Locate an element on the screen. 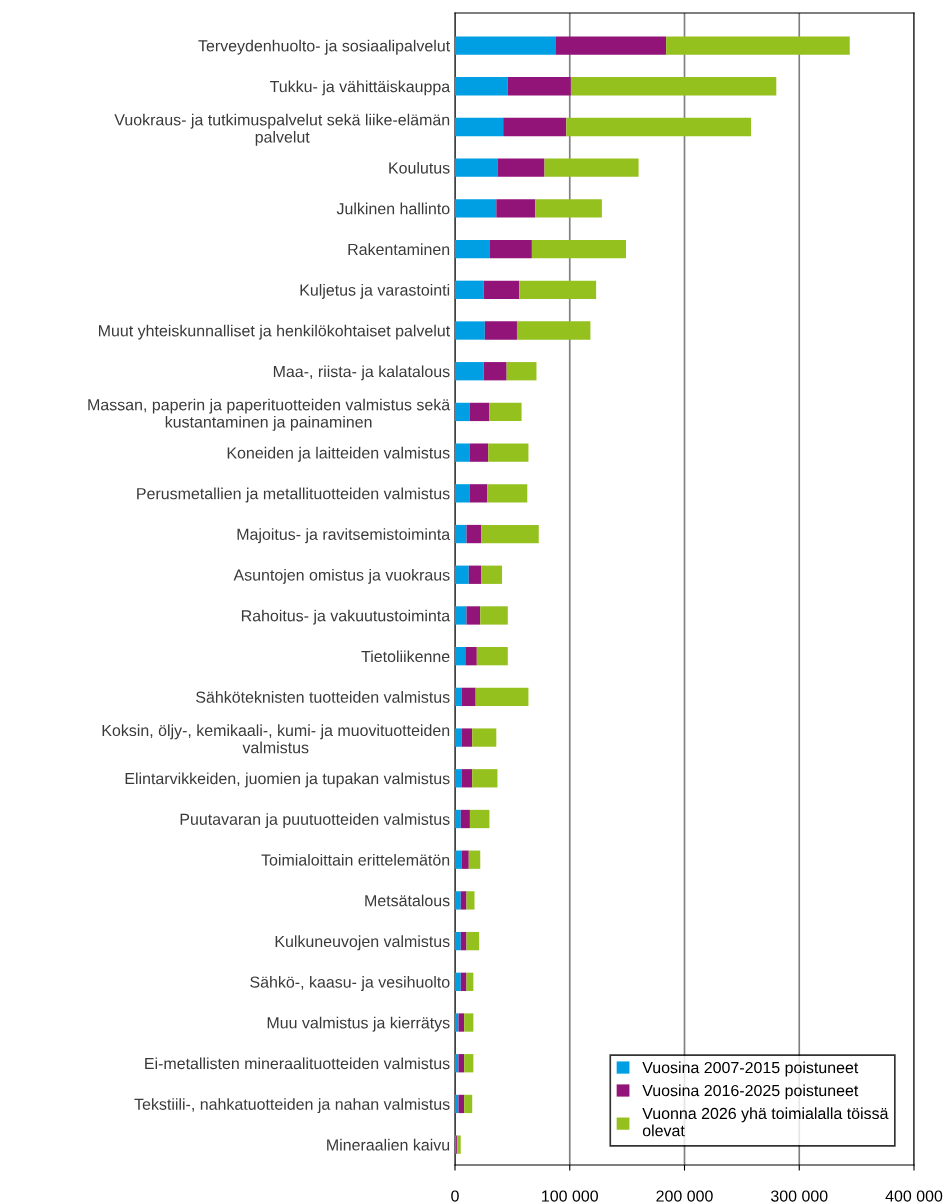 This screenshot has width=952, height=1202. y-tick-label: Mineraalien kaivu is located at coordinates (388, 1144).